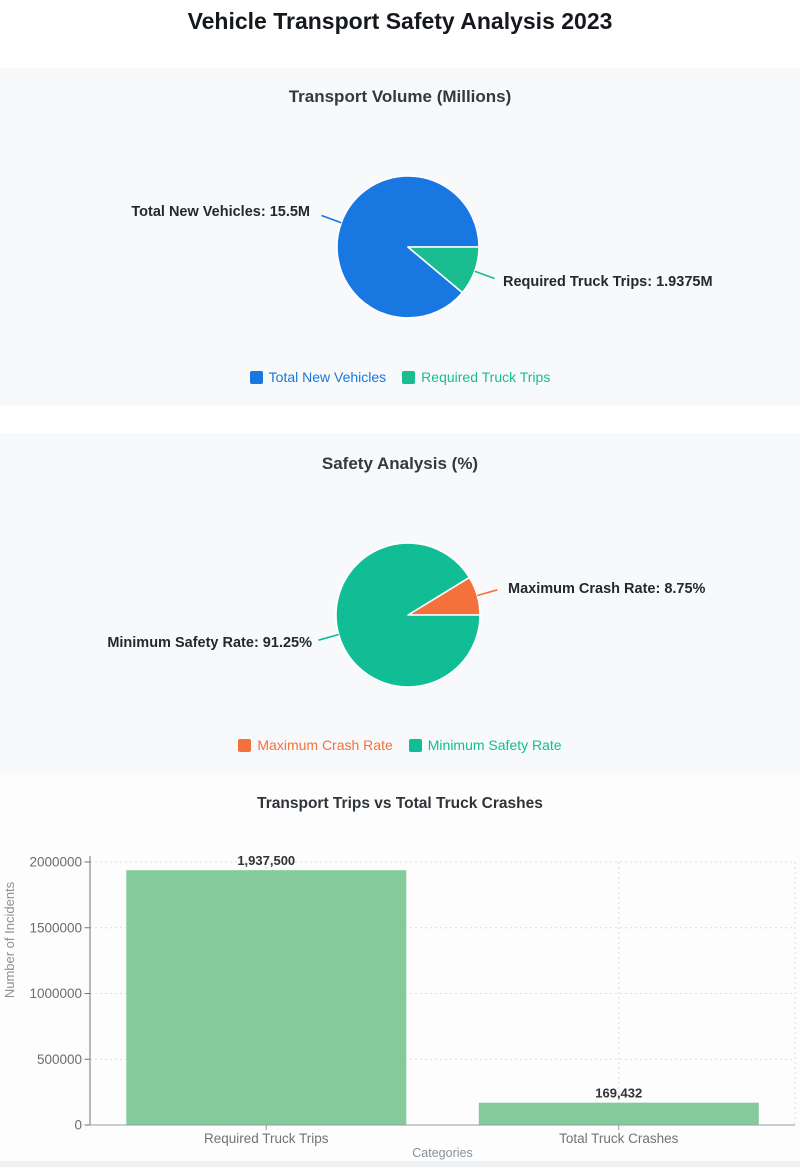  What do you see at coordinates (618, 1113) in the screenshot?
I see `bar-total-truck-crashes` at bounding box center [618, 1113].